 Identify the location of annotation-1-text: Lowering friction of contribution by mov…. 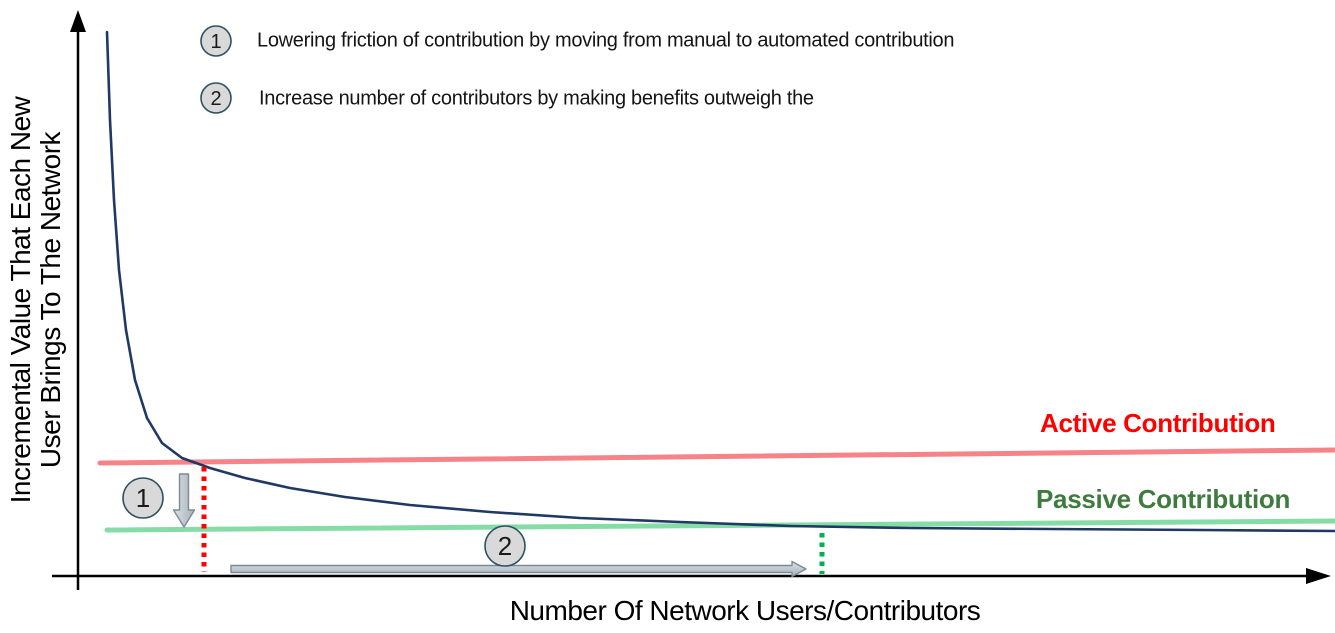
(606, 40).